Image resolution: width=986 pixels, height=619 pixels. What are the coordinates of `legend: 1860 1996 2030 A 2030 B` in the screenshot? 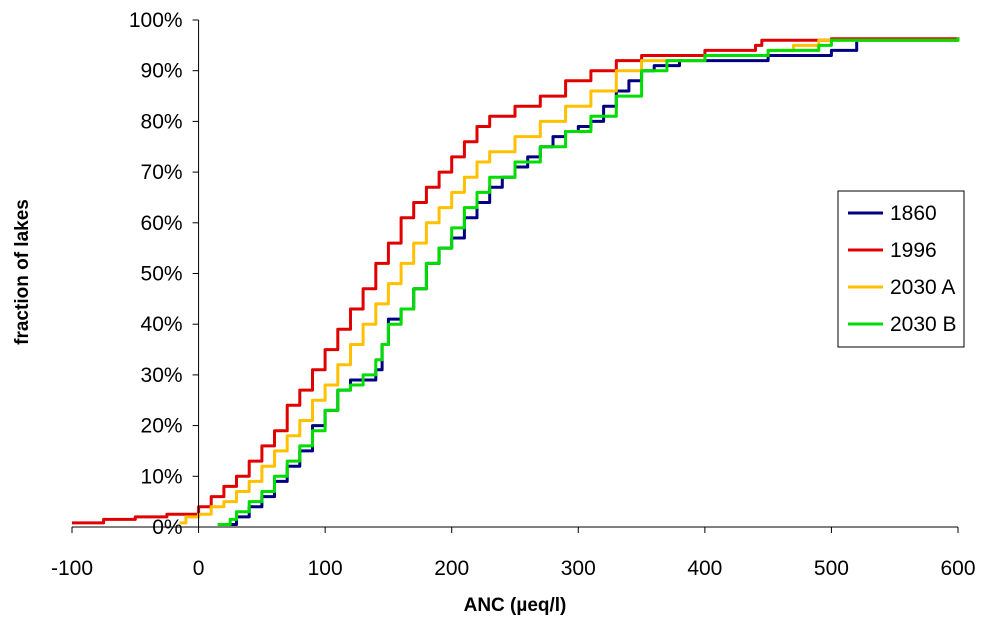 It's located at (901, 269).